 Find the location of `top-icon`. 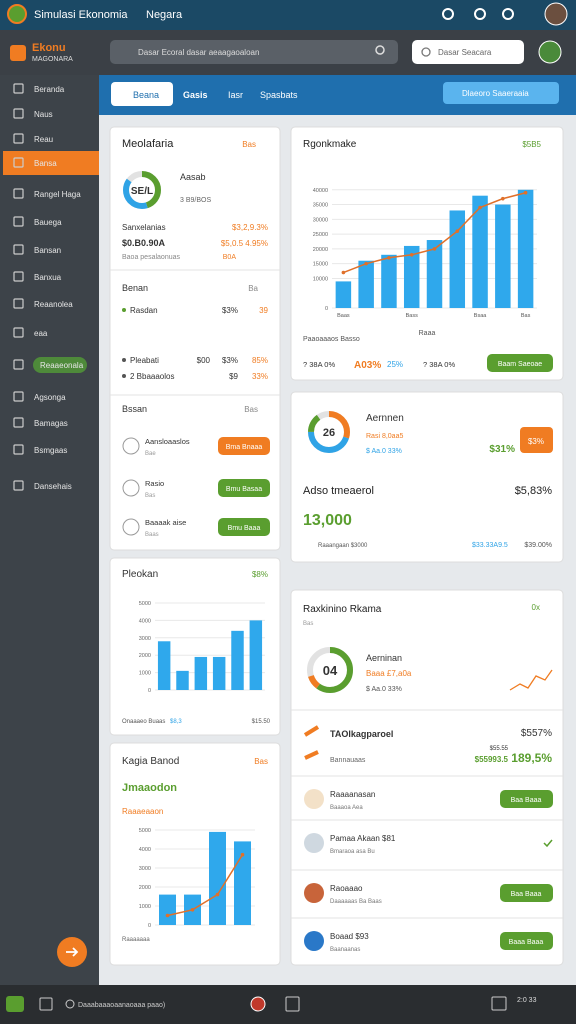

top-icon is located at coordinates (448, 14).